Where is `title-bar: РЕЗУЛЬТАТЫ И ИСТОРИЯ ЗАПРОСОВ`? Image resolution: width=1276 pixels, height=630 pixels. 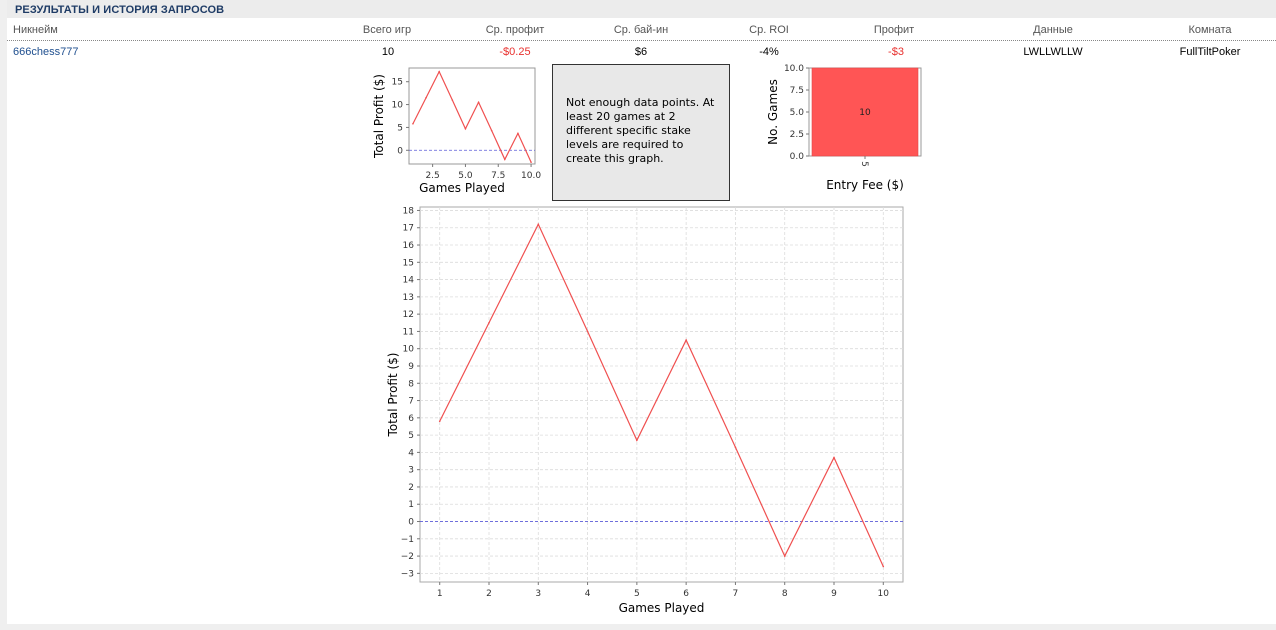 title-bar: РЕЗУЛЬТАТЫ И ИСТОРИЯ ЗАПРОСОВ is located at coordinates (641, 9).